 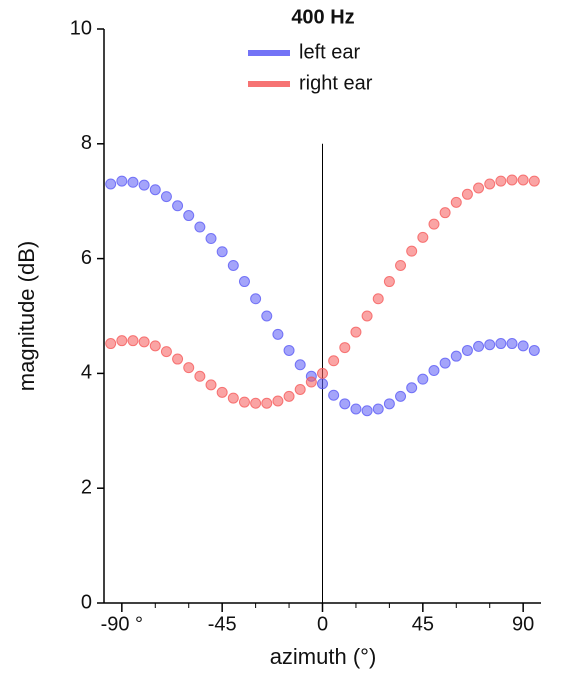 I want to click on x-tick-label: 0, so click(x=322, y=624).